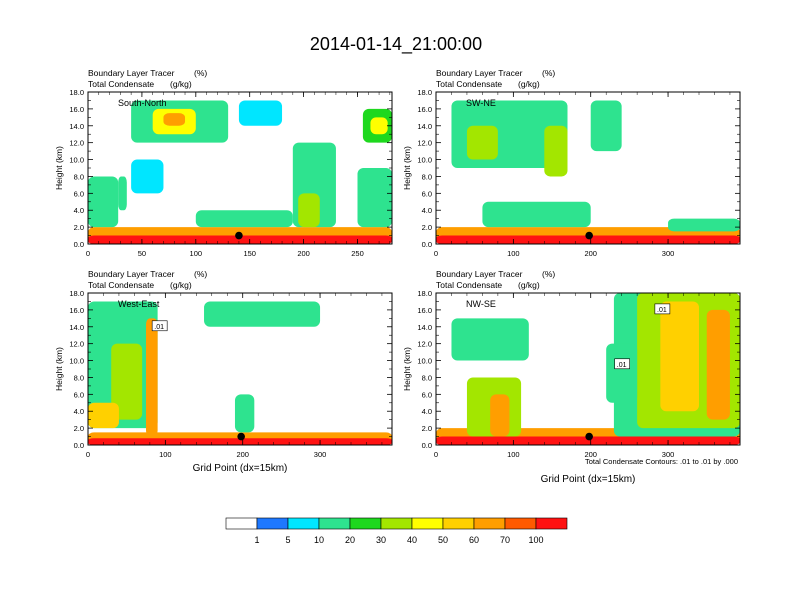  Describe the element at coordinates (76, 361) in the screenshot. I see `y-tick-label: 10.0` at that location.